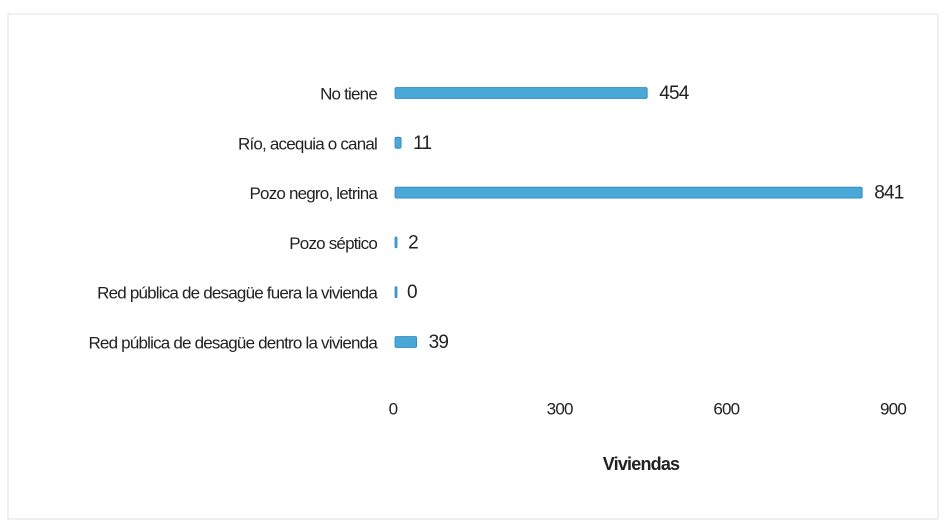 This screenshot has height=526, width=948. What do you see at coordinates (439, 342) in the screenshot?
I see `value-label: 39` at bounding box center [439, 342].